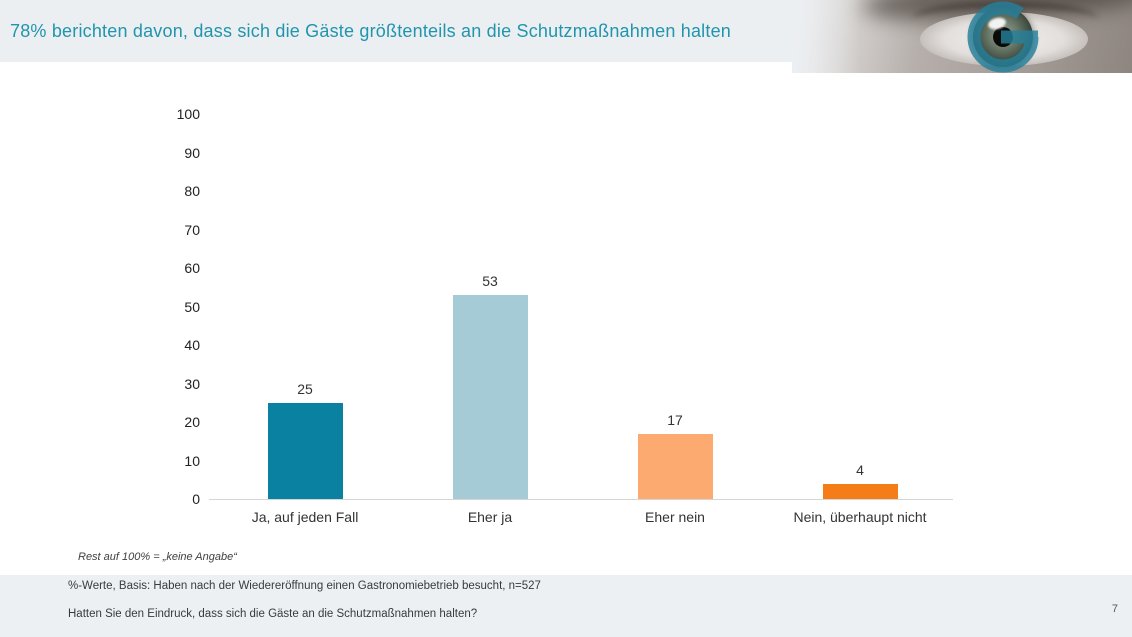 The image size is (1132, 637). What do you see at coordinates (188, 114) in the screenshot?
I see `y-axis-tick-label: 100` at bounding box center [188, 114].